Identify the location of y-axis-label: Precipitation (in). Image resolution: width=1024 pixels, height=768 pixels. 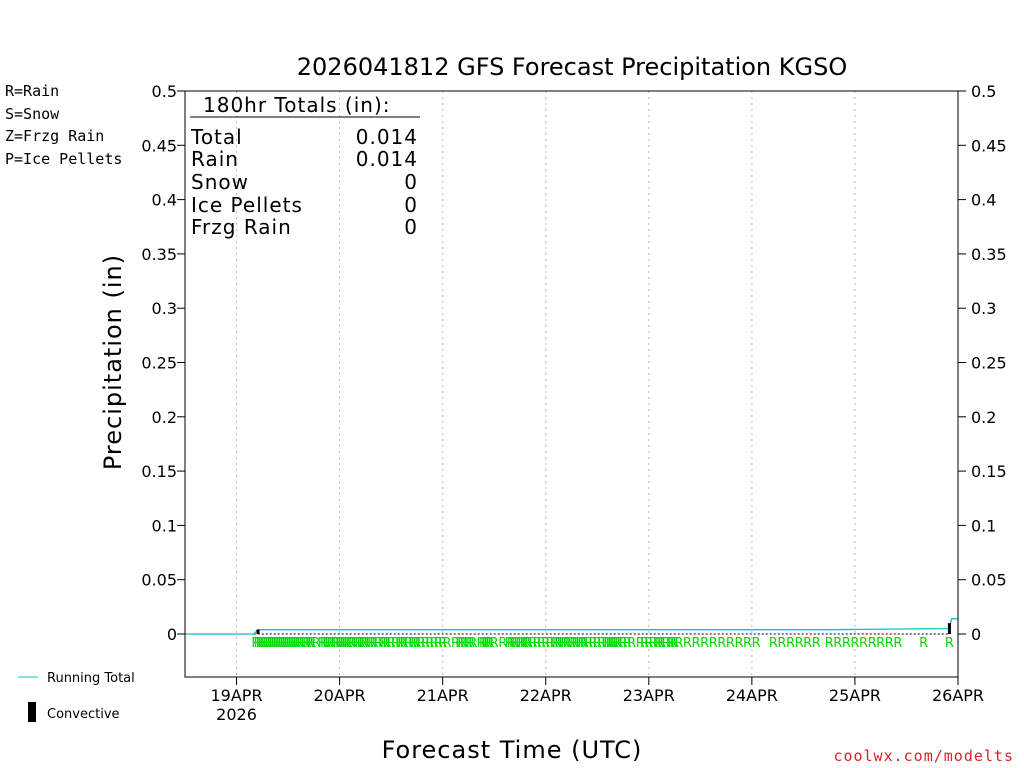
(113, 362).